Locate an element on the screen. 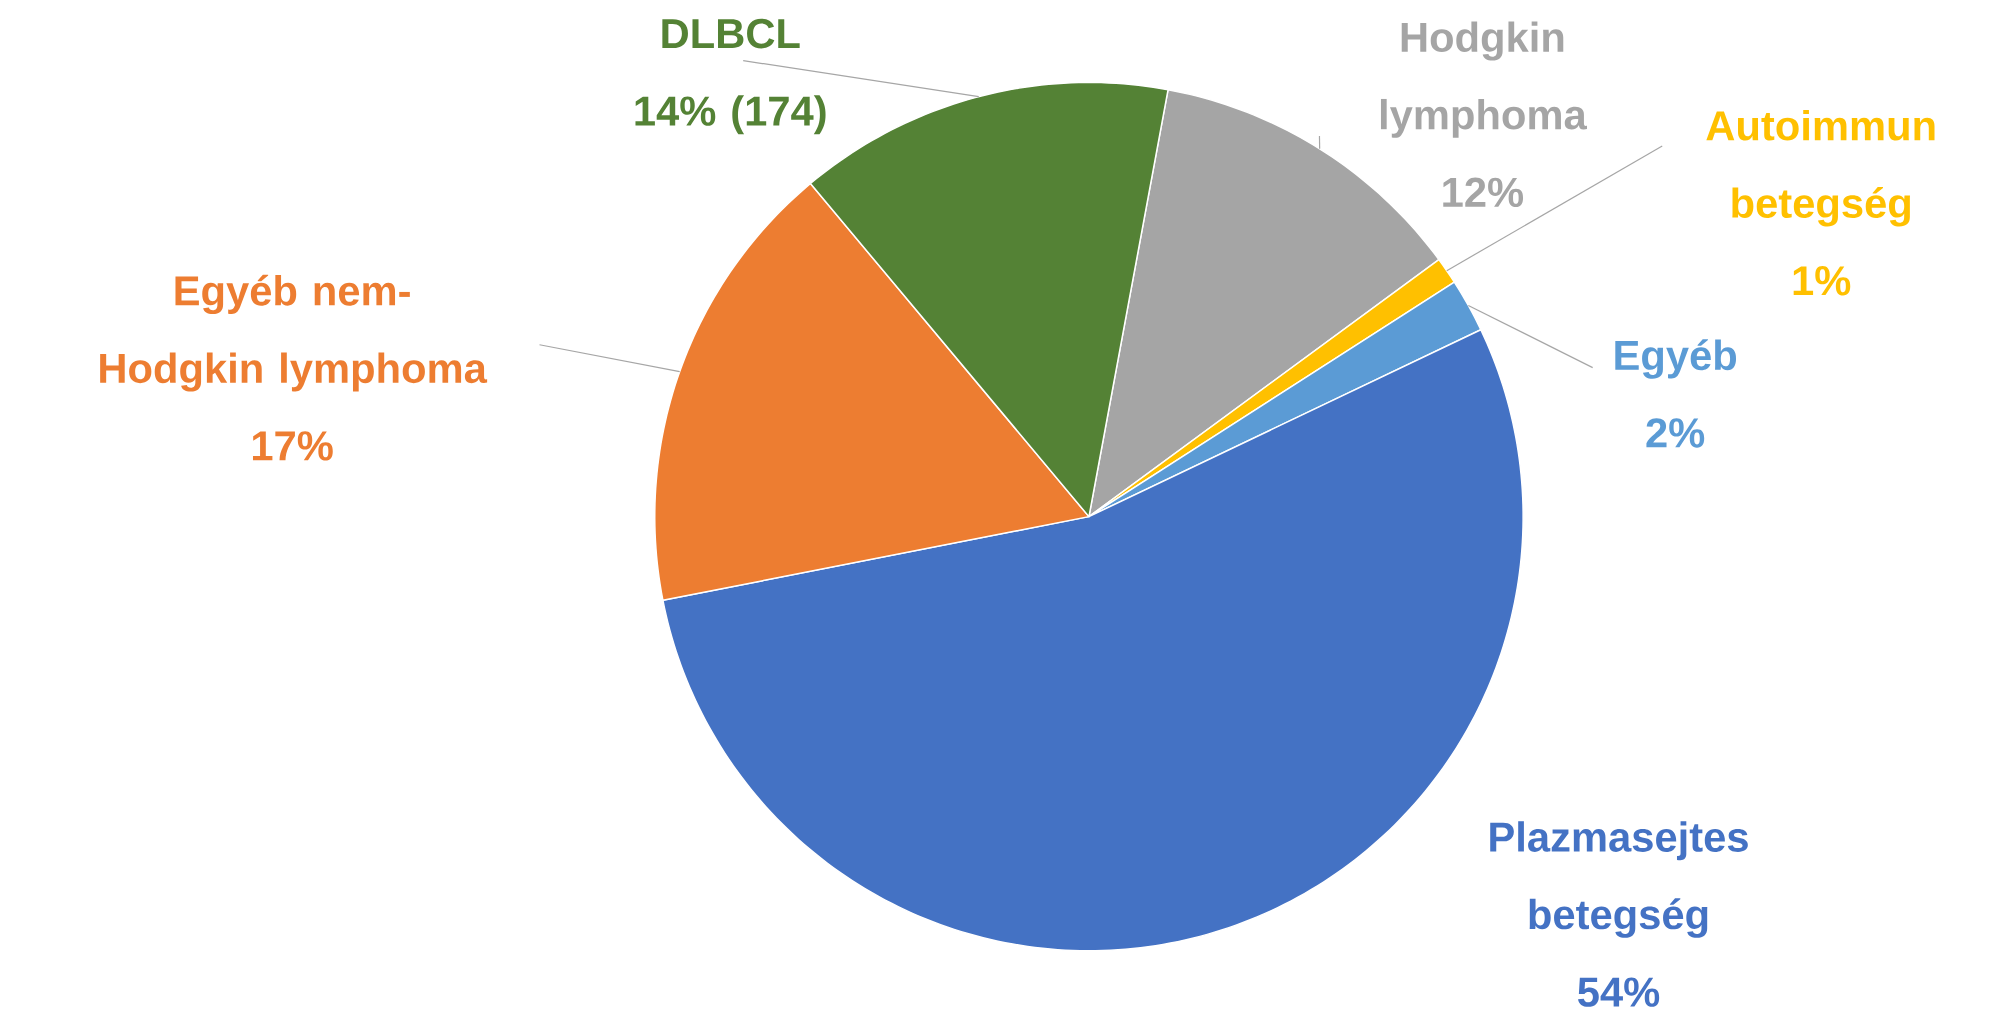  slice-label: Egyéb nem-Hodgkin lymphoma is located at coordinates (294, 333).